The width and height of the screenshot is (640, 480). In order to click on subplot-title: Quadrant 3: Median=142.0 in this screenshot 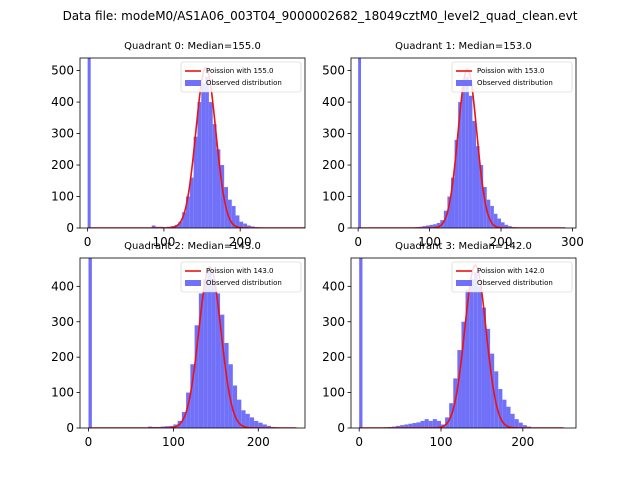, I will do `click(463, 246)`.